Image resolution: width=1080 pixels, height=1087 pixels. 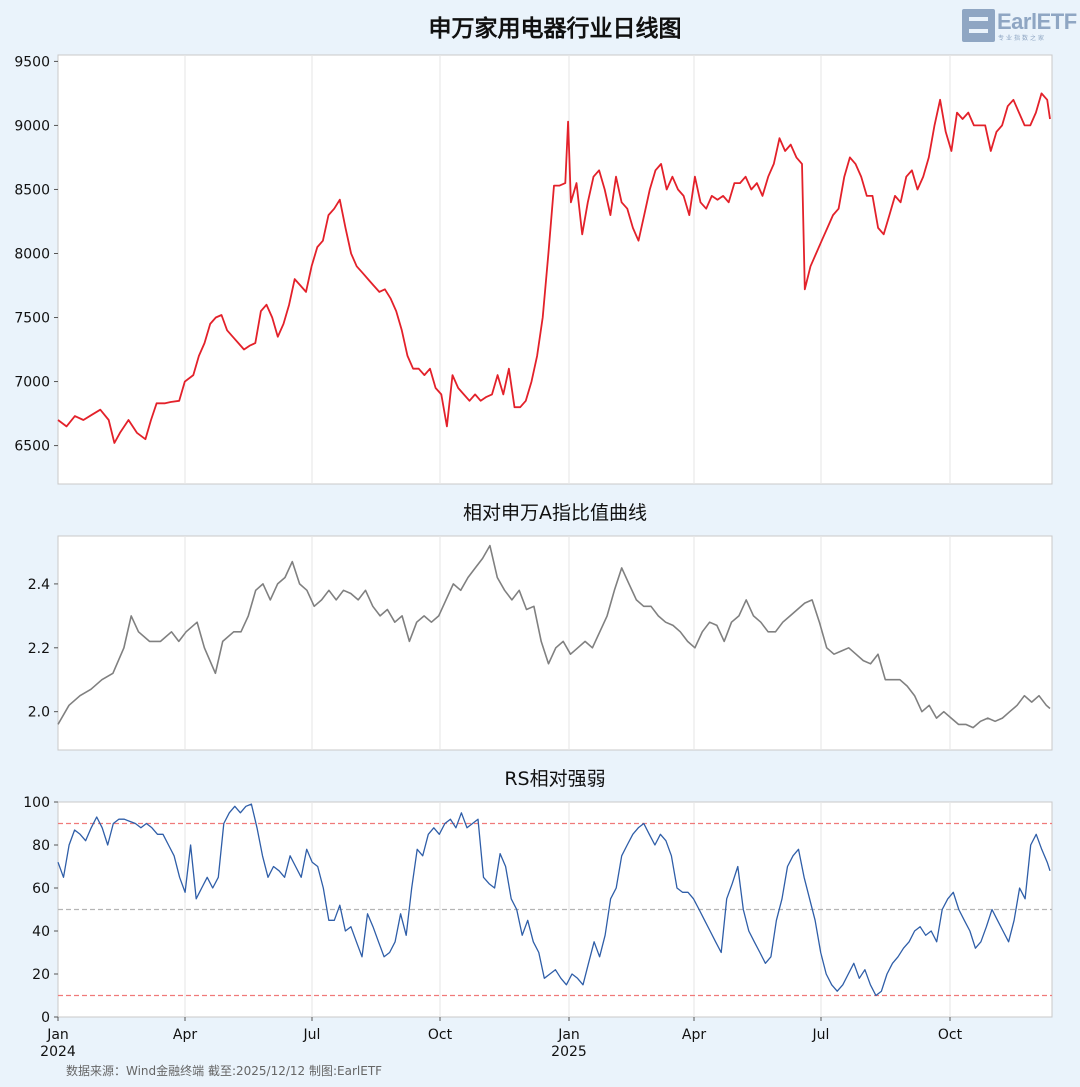 I want to click on logo-text: EarlETF, so click(x=1037, y=21).